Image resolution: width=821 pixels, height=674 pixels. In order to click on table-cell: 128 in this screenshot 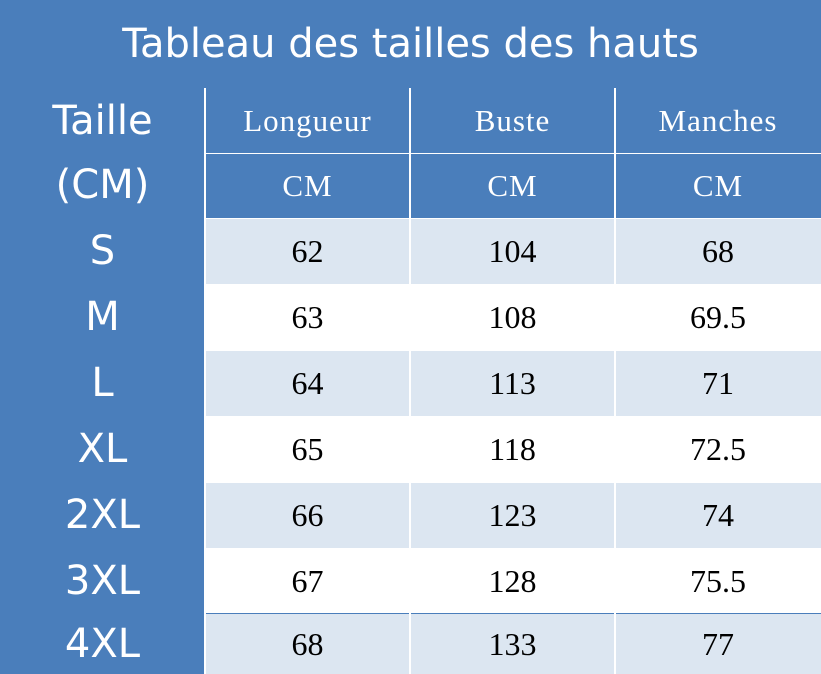, I will do `click(512, 581)`.